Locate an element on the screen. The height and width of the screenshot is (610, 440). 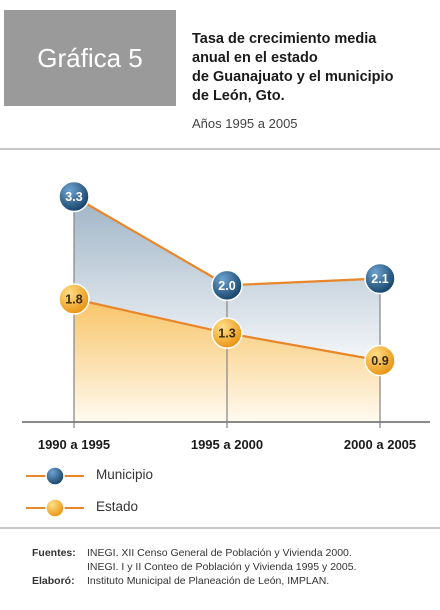
chart-subtitle: Años 1995 a 2005 is located at coordinates (245, 123).